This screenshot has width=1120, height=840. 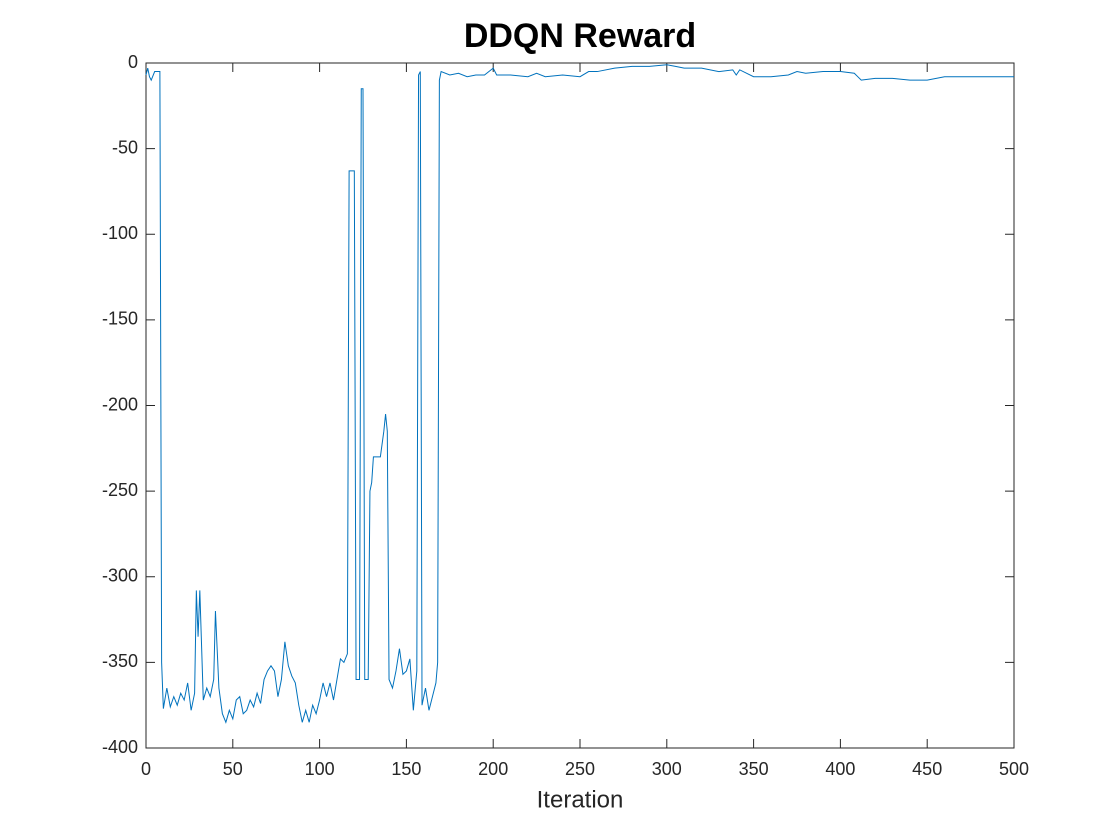 What do you see at coordinates (754, 769) in the screenshot?
I see `x-tick-label: 350` at bounding box center [754, 769].